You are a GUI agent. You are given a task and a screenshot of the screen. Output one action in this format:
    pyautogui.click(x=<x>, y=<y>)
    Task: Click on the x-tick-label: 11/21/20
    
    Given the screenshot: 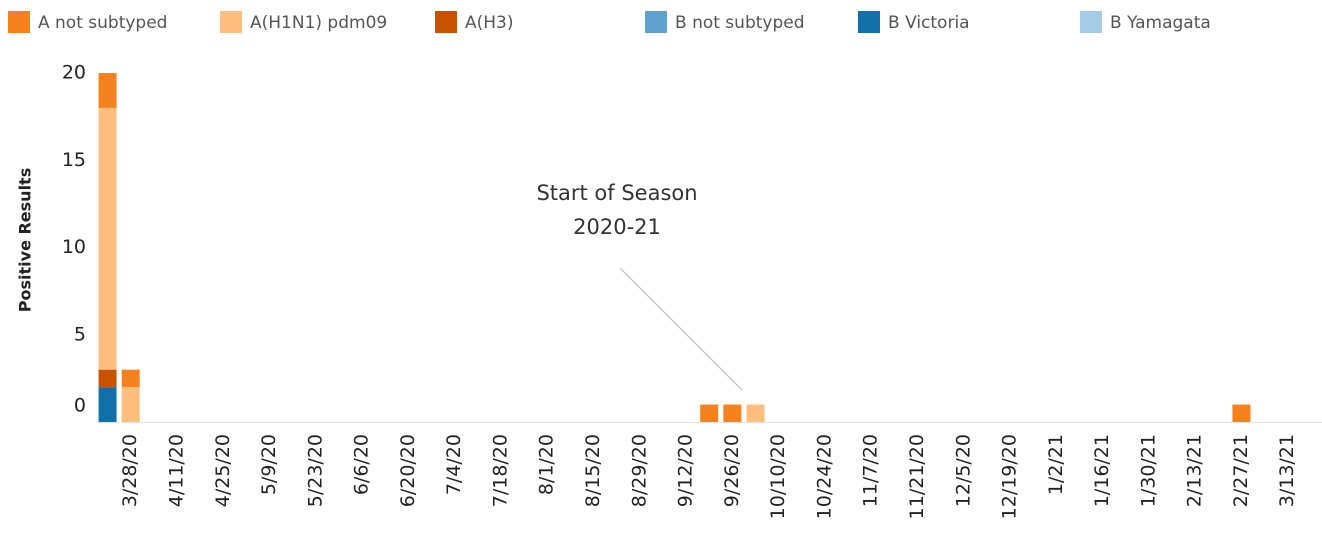 What is the action you would take?
    pyautogui.click(x=917, y=476)
    